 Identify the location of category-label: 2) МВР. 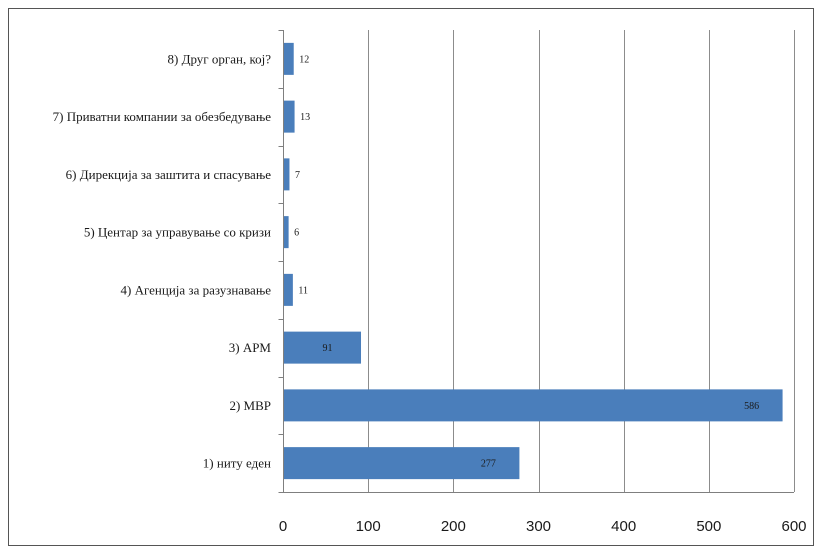
(250, 405).